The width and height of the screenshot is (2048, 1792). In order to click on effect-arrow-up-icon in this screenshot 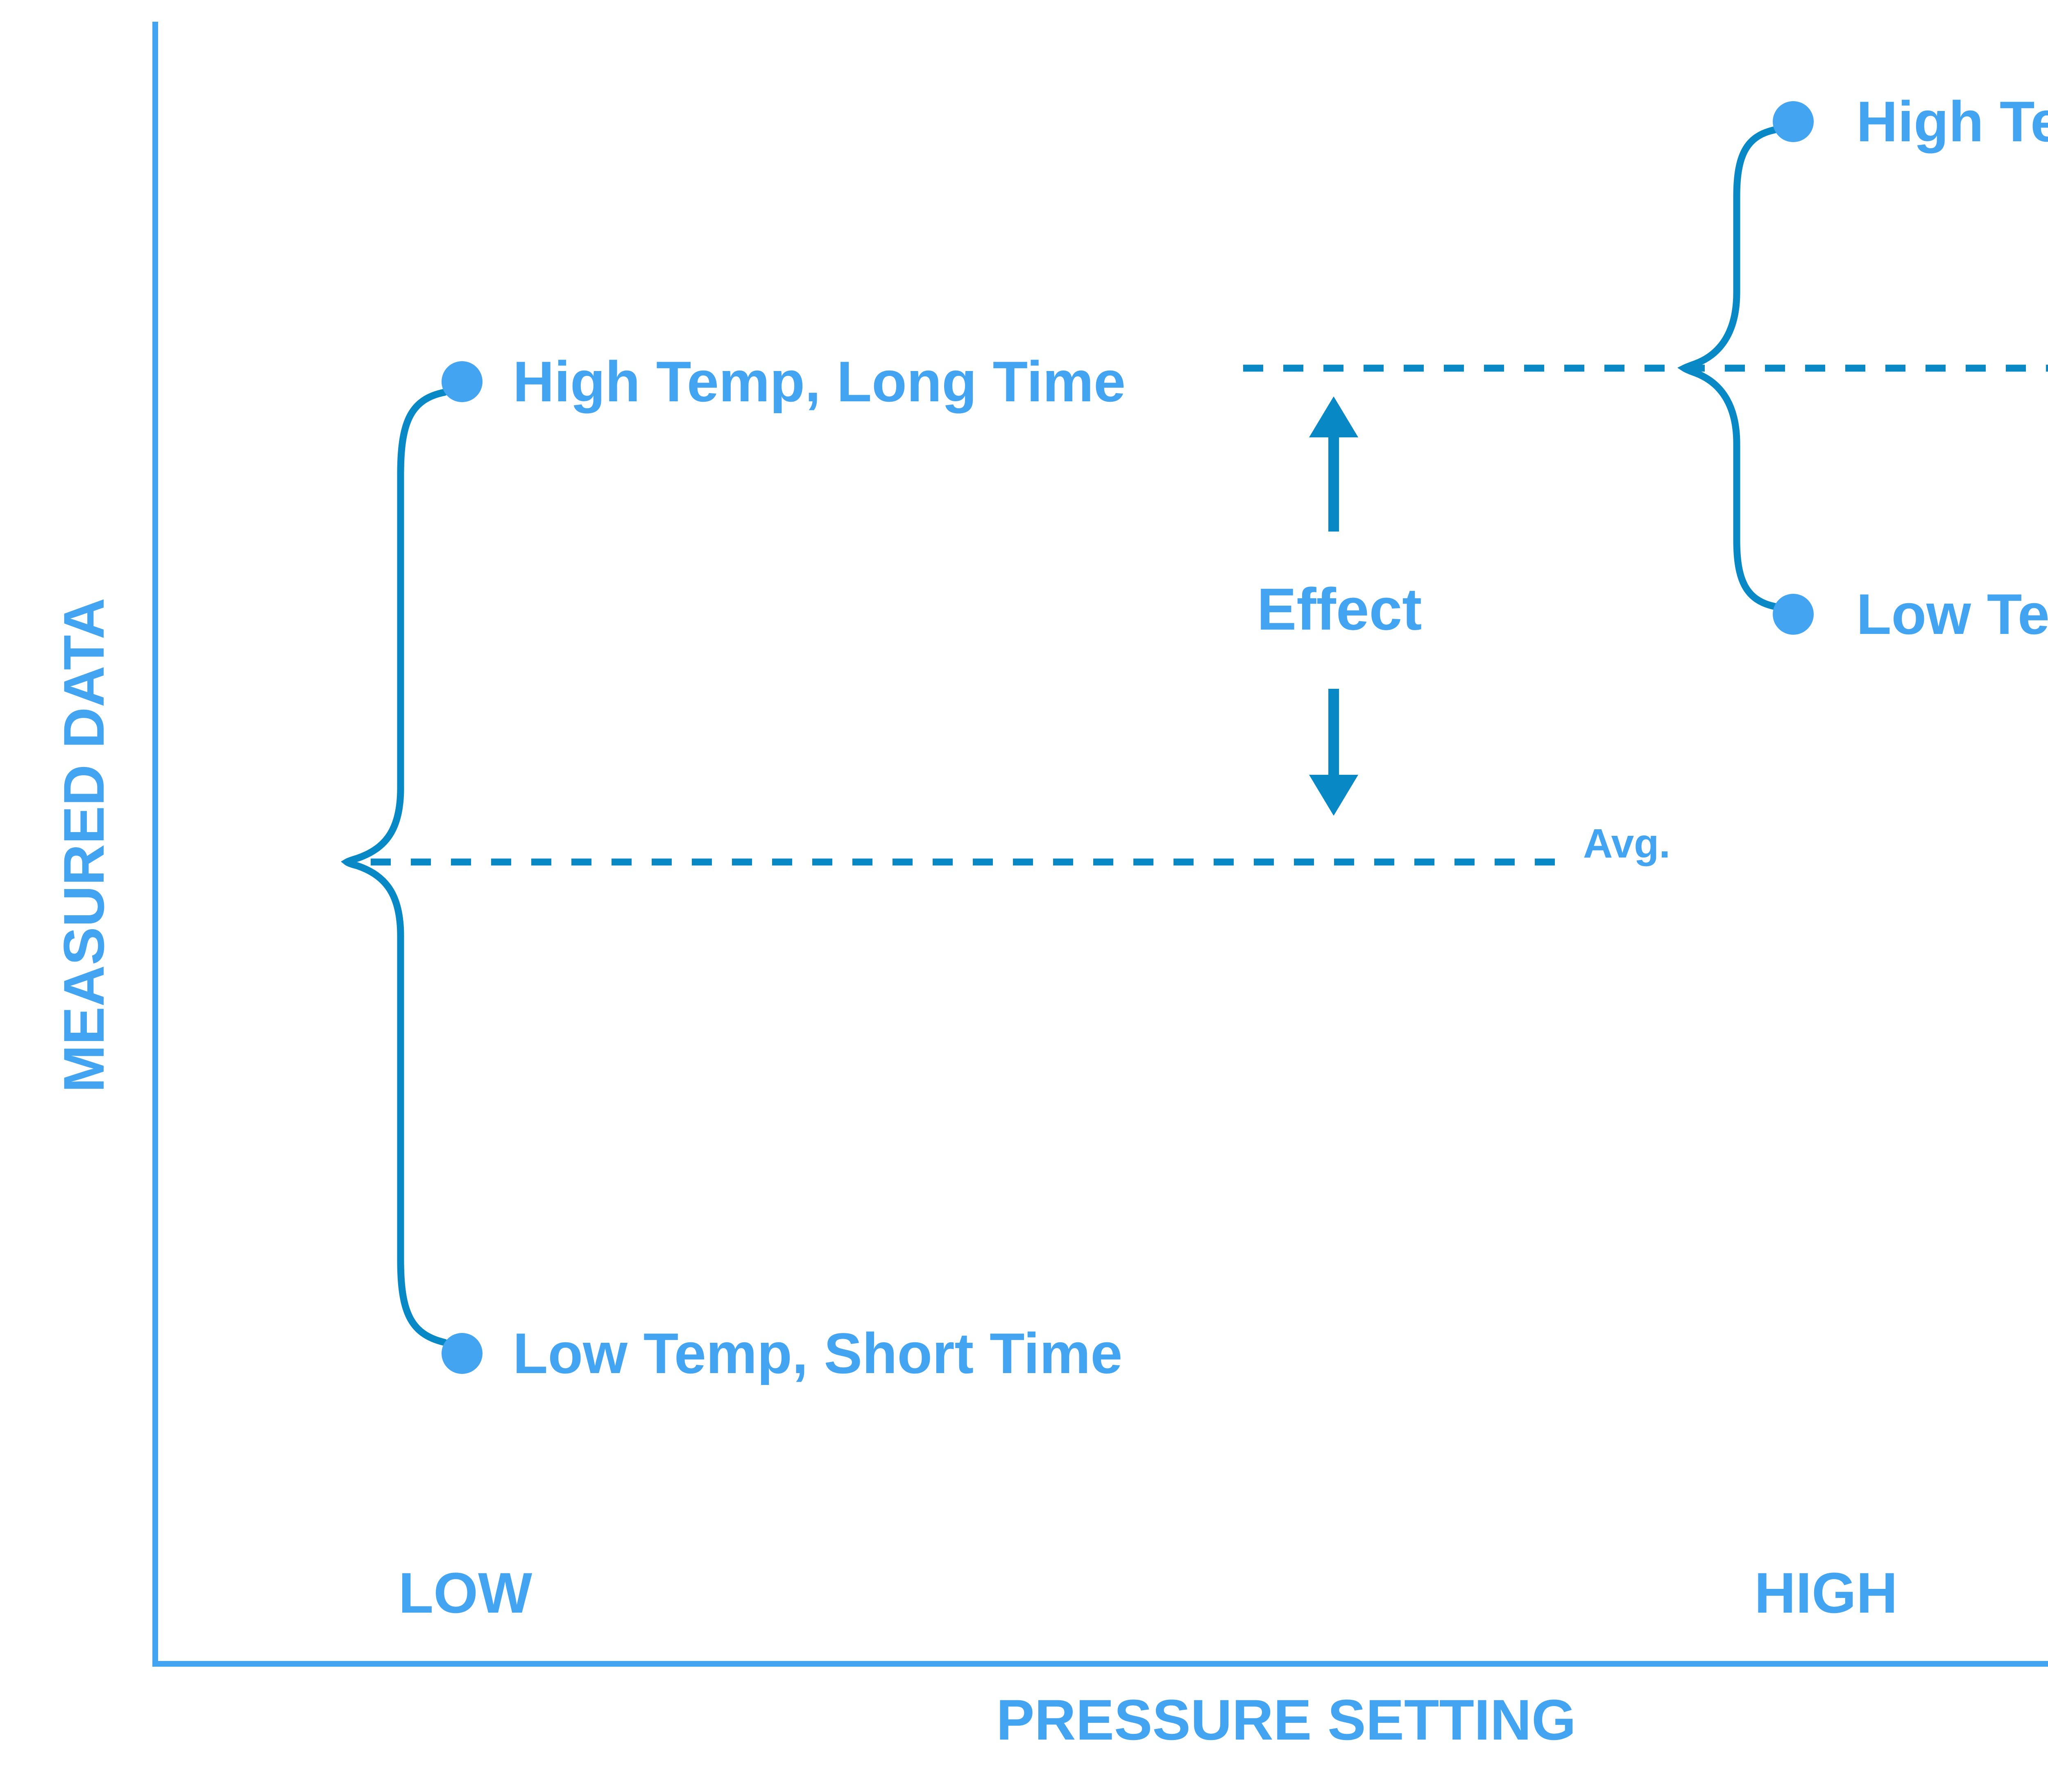, I will do `click(1333, 464)`.